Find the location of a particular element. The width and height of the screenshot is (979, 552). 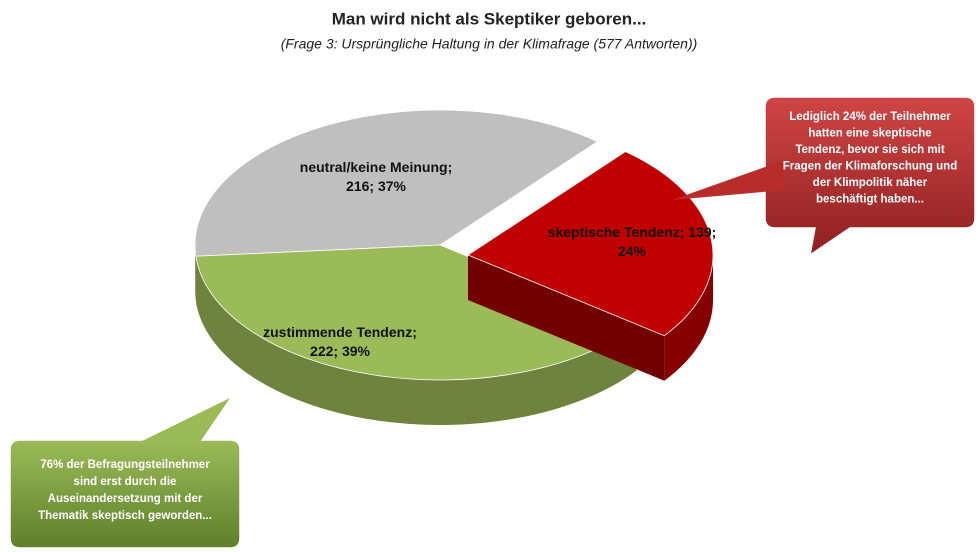

callout-text: sind erst durch die is located at coordinates (125, 482).